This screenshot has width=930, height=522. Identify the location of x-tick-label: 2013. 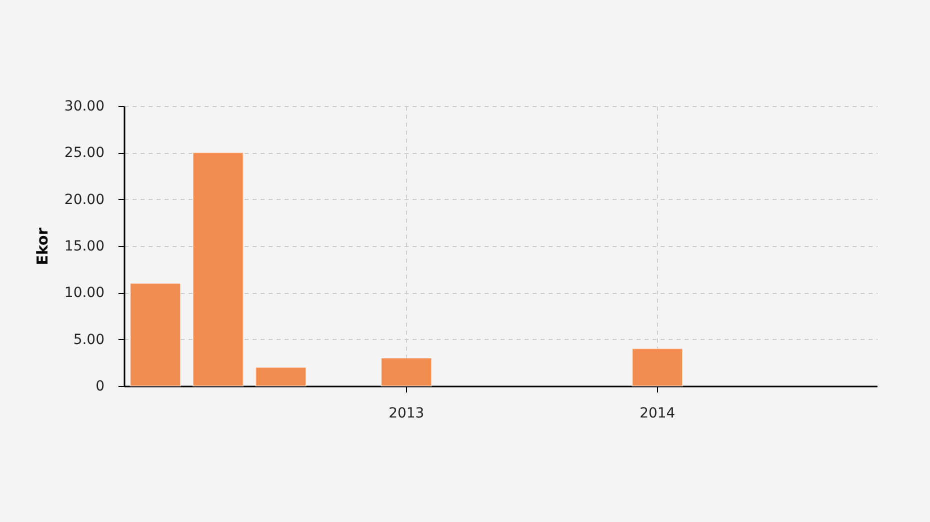
(406, 414).